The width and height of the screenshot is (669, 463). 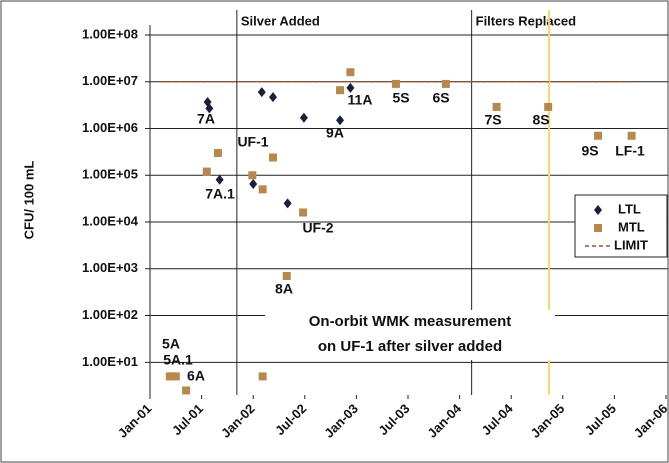 I want to click on y-tick-label: 1.00E+06, so click(x=110, y=127).